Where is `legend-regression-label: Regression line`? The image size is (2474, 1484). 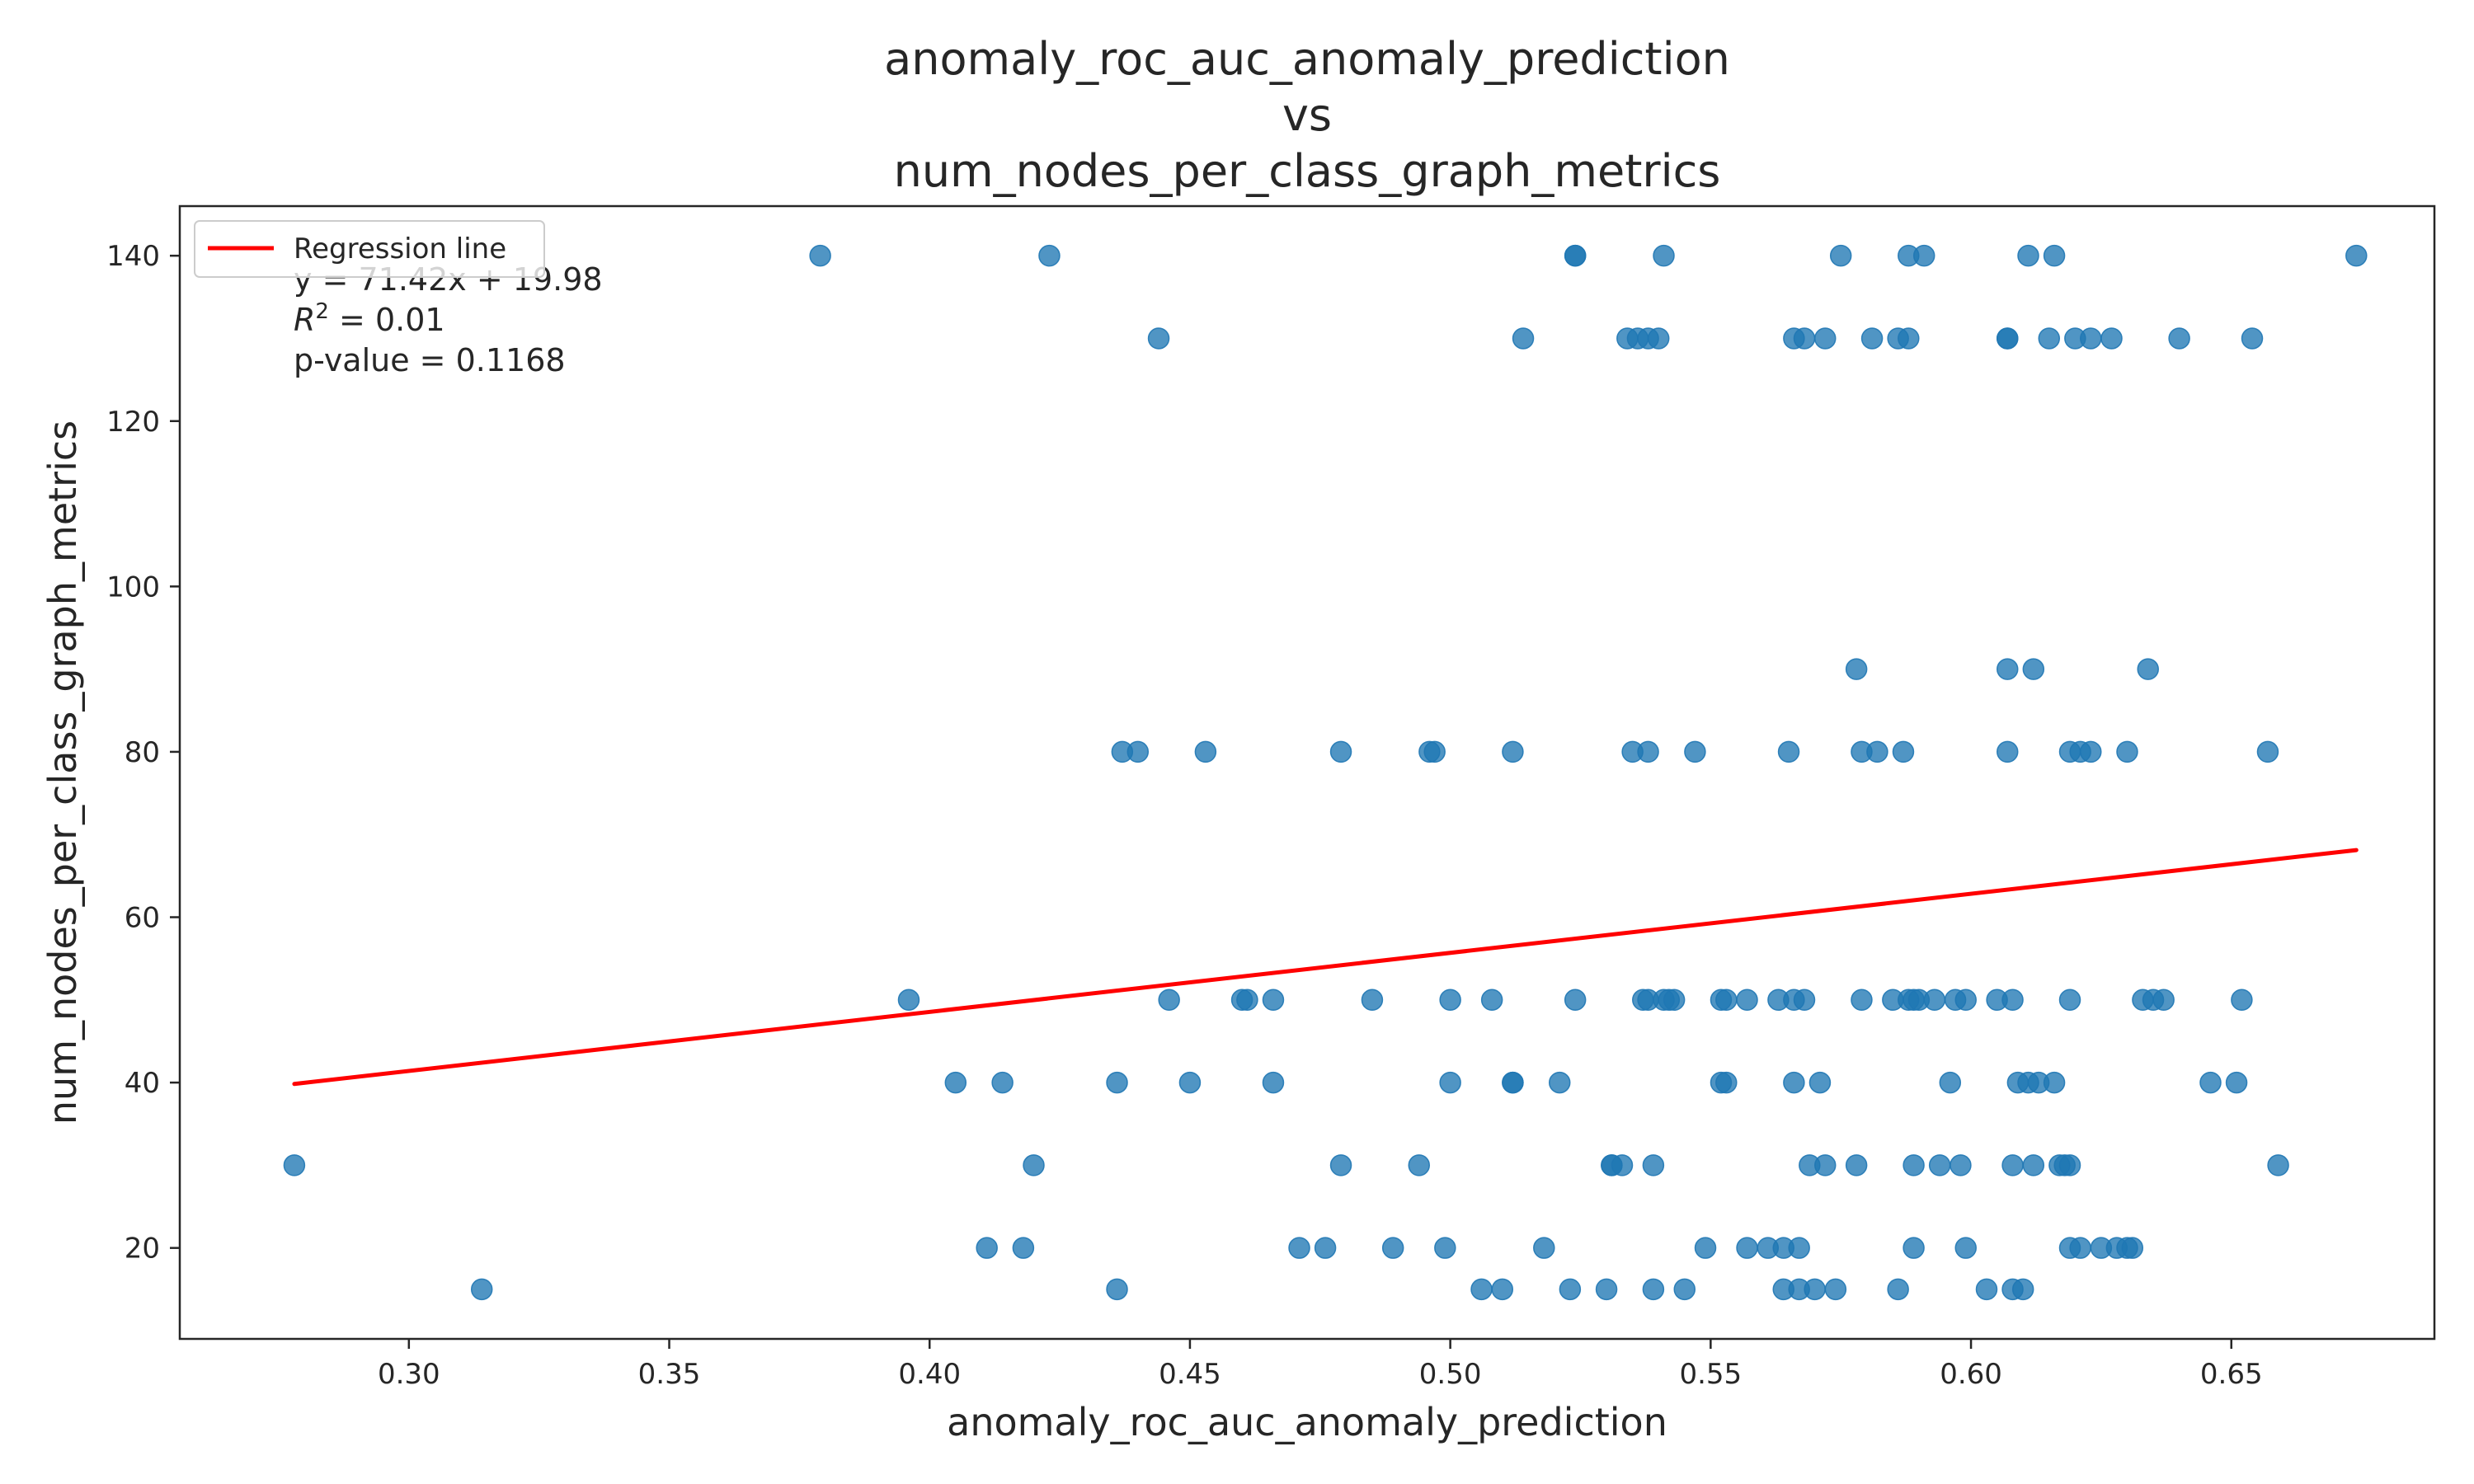 legend-regression-label: Regression line is located at coordinates (400, 249).